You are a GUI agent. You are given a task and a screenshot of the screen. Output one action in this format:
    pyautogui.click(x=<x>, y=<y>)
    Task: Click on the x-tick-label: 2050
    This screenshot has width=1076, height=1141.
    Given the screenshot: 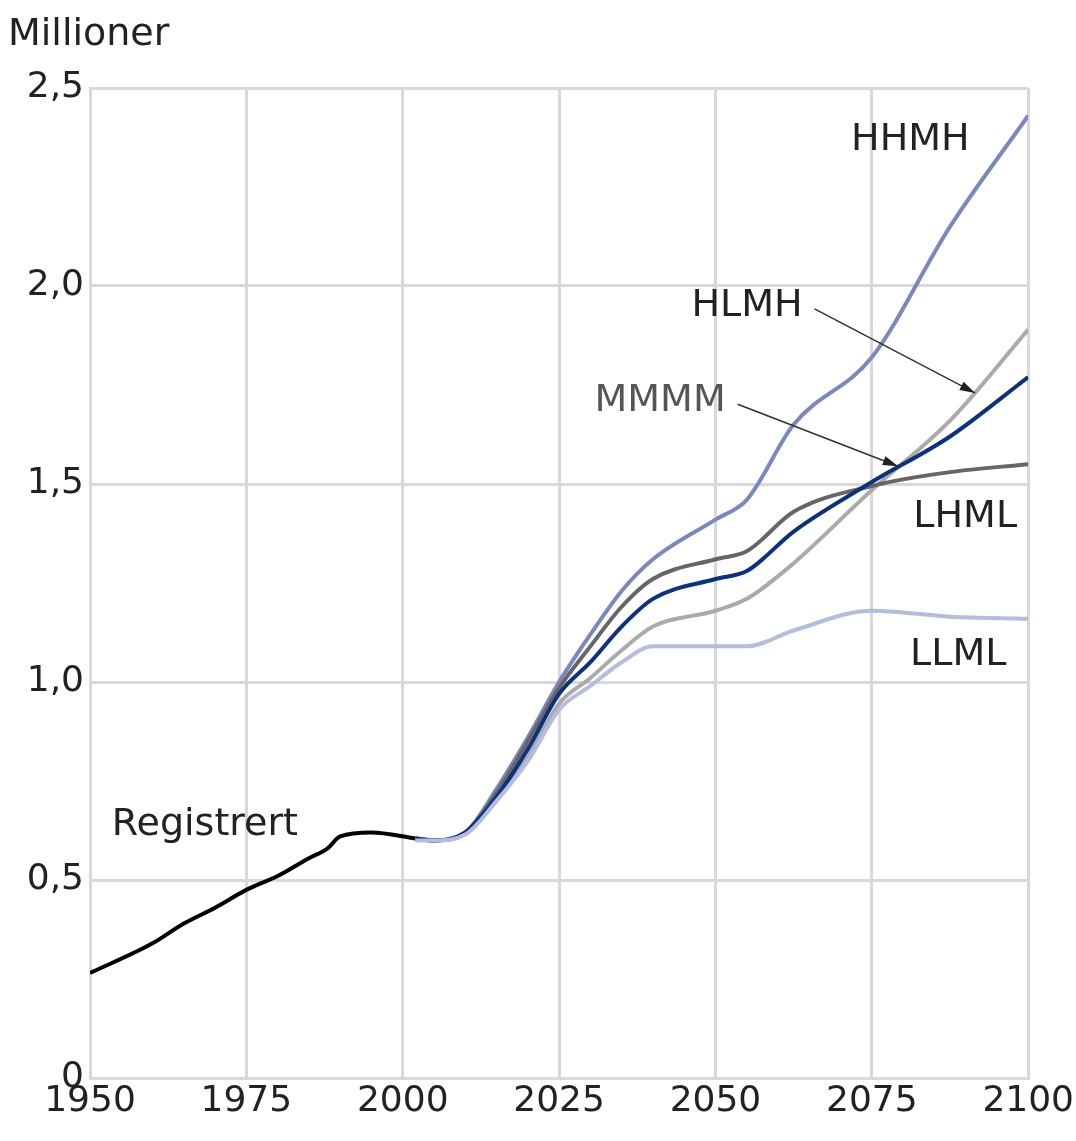 What is the action you would take?
    pyautogui.click(x=715, y=1098)
    